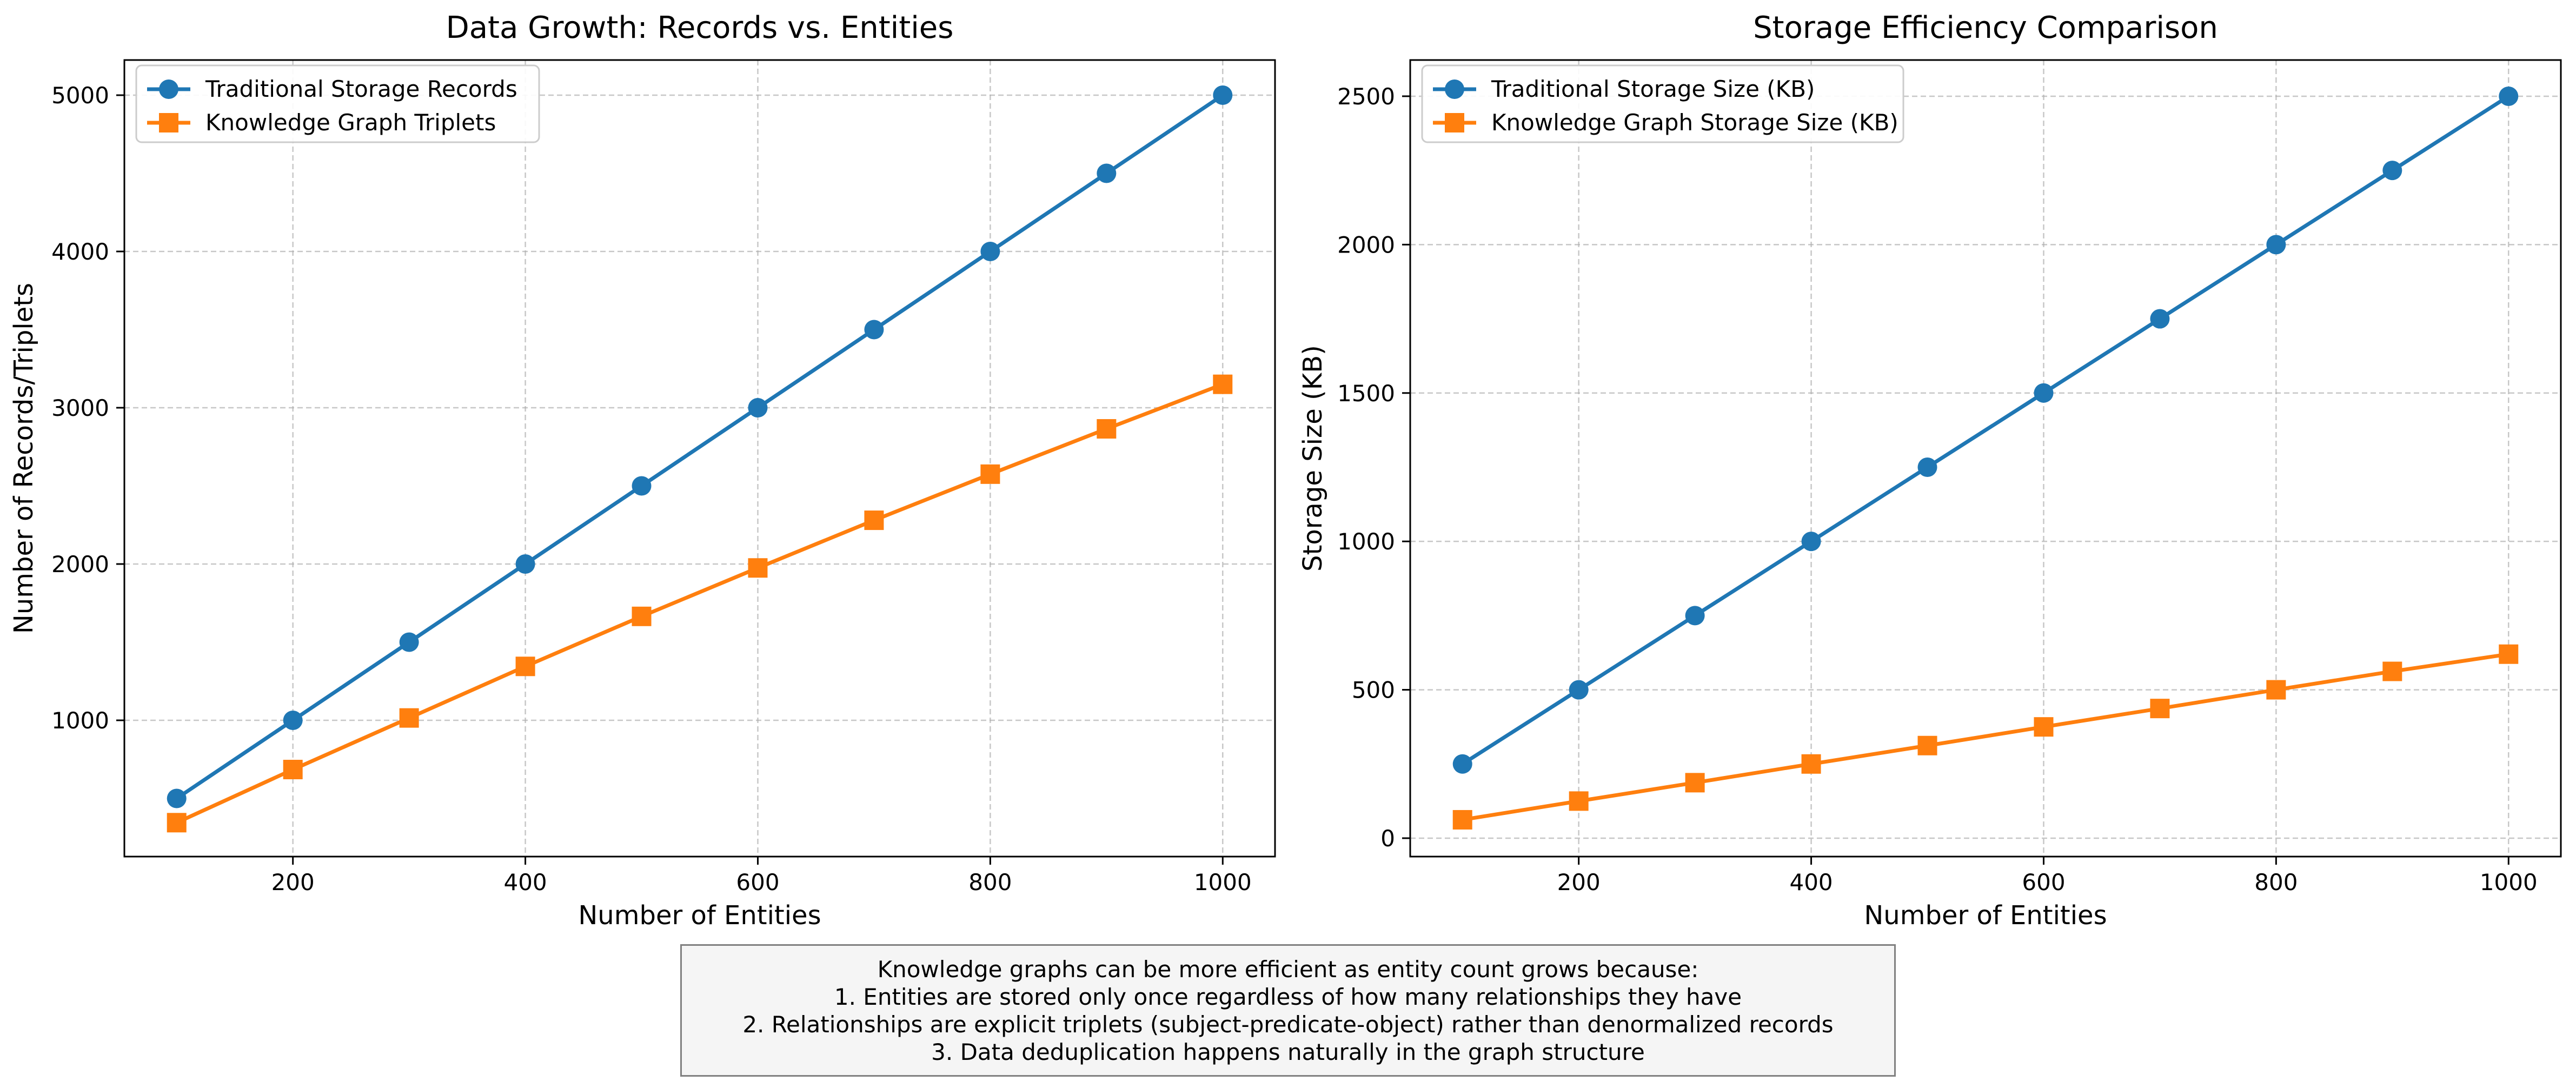 The image size is (2576, 1081). What do you see at coordinates (80, 565) in the screenshot?
I see `chart1-ytick-label: 2000` at bounding box center [80, 565].